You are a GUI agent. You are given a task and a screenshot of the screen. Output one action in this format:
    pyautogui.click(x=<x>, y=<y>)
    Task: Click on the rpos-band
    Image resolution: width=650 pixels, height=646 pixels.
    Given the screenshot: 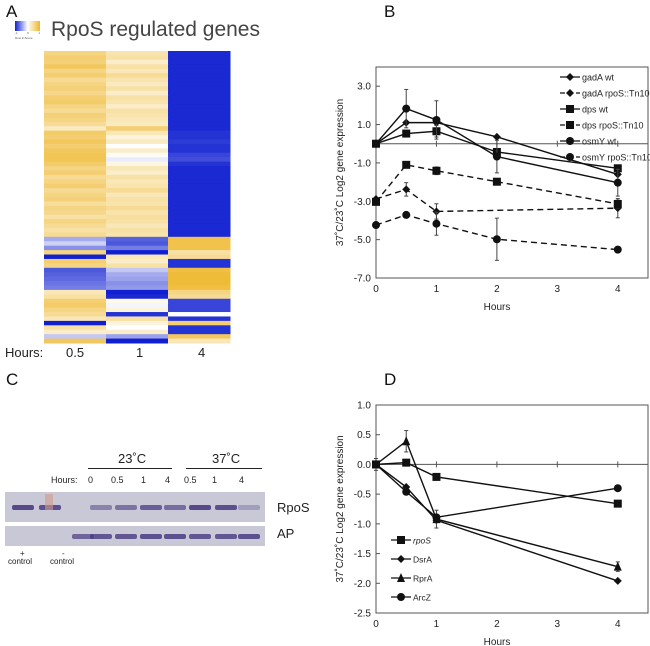 What is the action you would take?
    pyautogui.click(x=23, y=507)
    